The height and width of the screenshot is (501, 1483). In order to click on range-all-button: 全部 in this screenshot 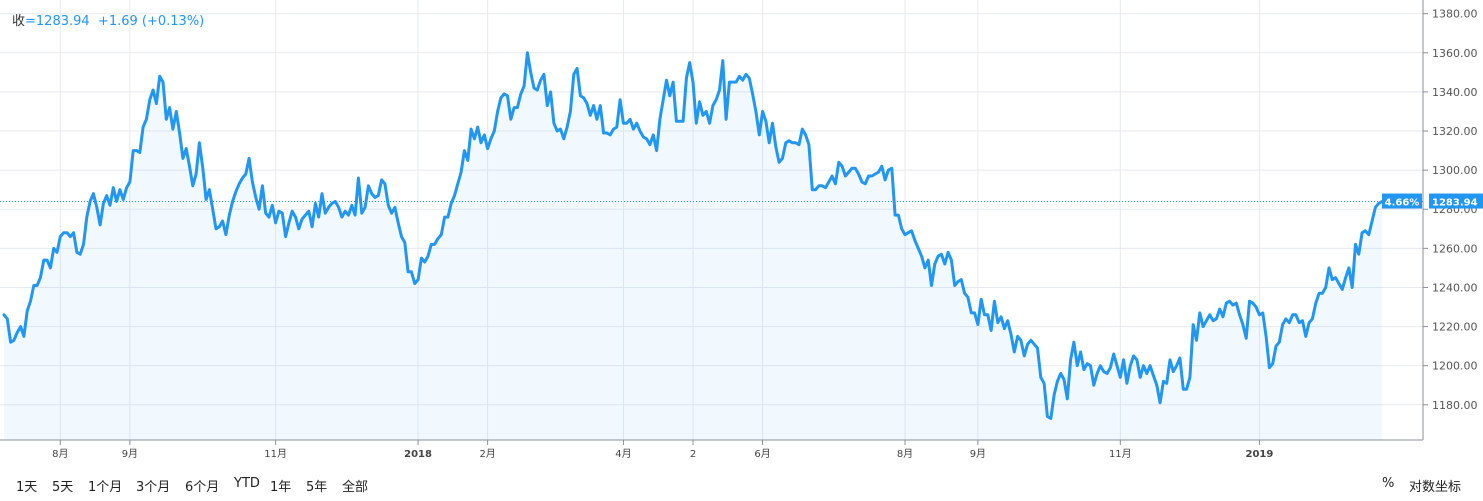, I will do `click(355, 487)`.